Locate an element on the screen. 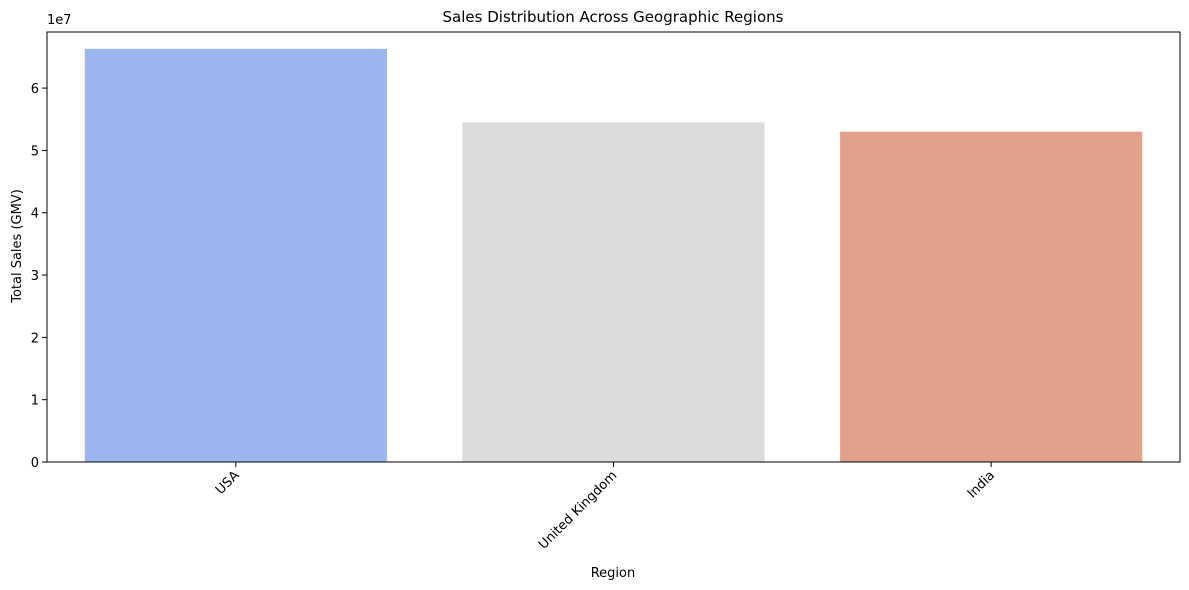 The image size is (1189, 590). y-tick-label: 0 is located at coordinates (35, 463).